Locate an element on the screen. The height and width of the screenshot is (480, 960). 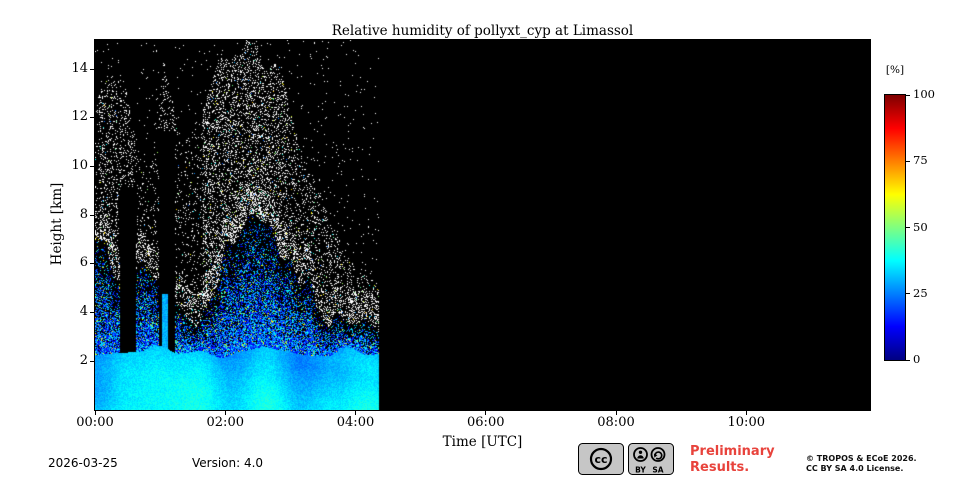
colorbar-tick-label: 50 is located at coordinates (920, 226).